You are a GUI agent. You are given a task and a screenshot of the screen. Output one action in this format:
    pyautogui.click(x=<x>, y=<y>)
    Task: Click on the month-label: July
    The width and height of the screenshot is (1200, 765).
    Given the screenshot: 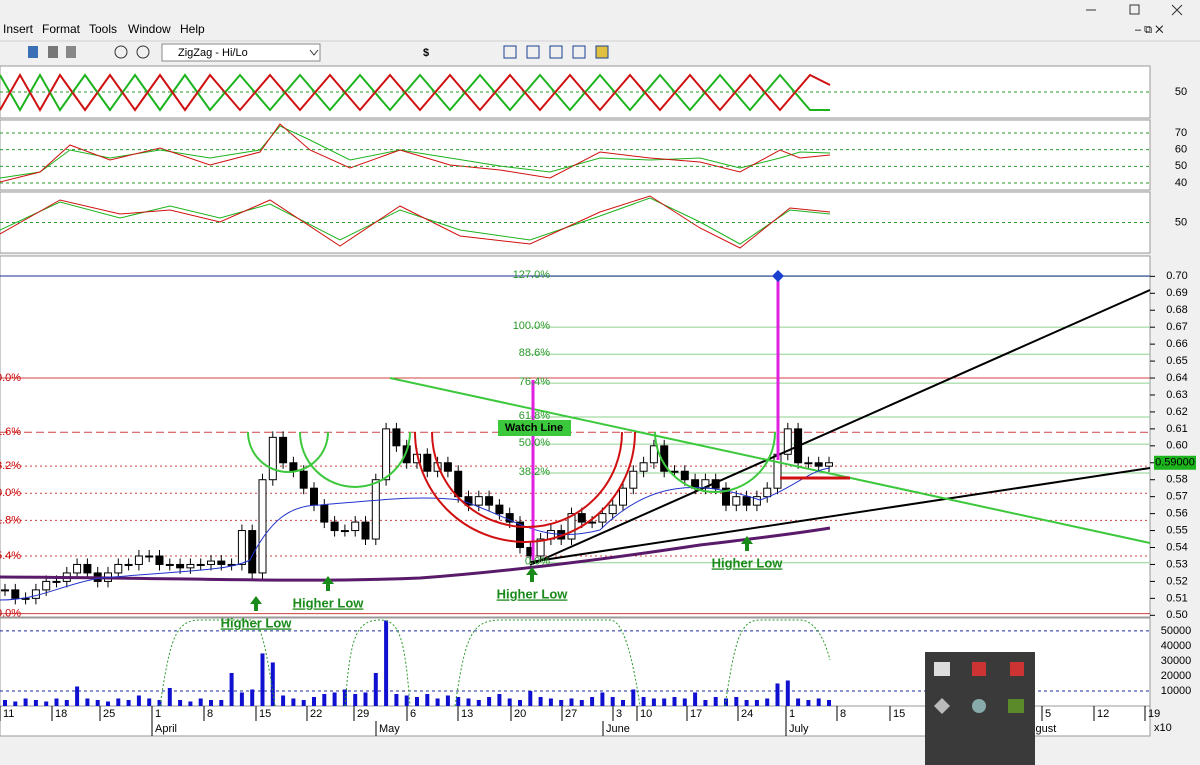 What is the action you would take?
    pyautogui.click(x=799, y=729)
    